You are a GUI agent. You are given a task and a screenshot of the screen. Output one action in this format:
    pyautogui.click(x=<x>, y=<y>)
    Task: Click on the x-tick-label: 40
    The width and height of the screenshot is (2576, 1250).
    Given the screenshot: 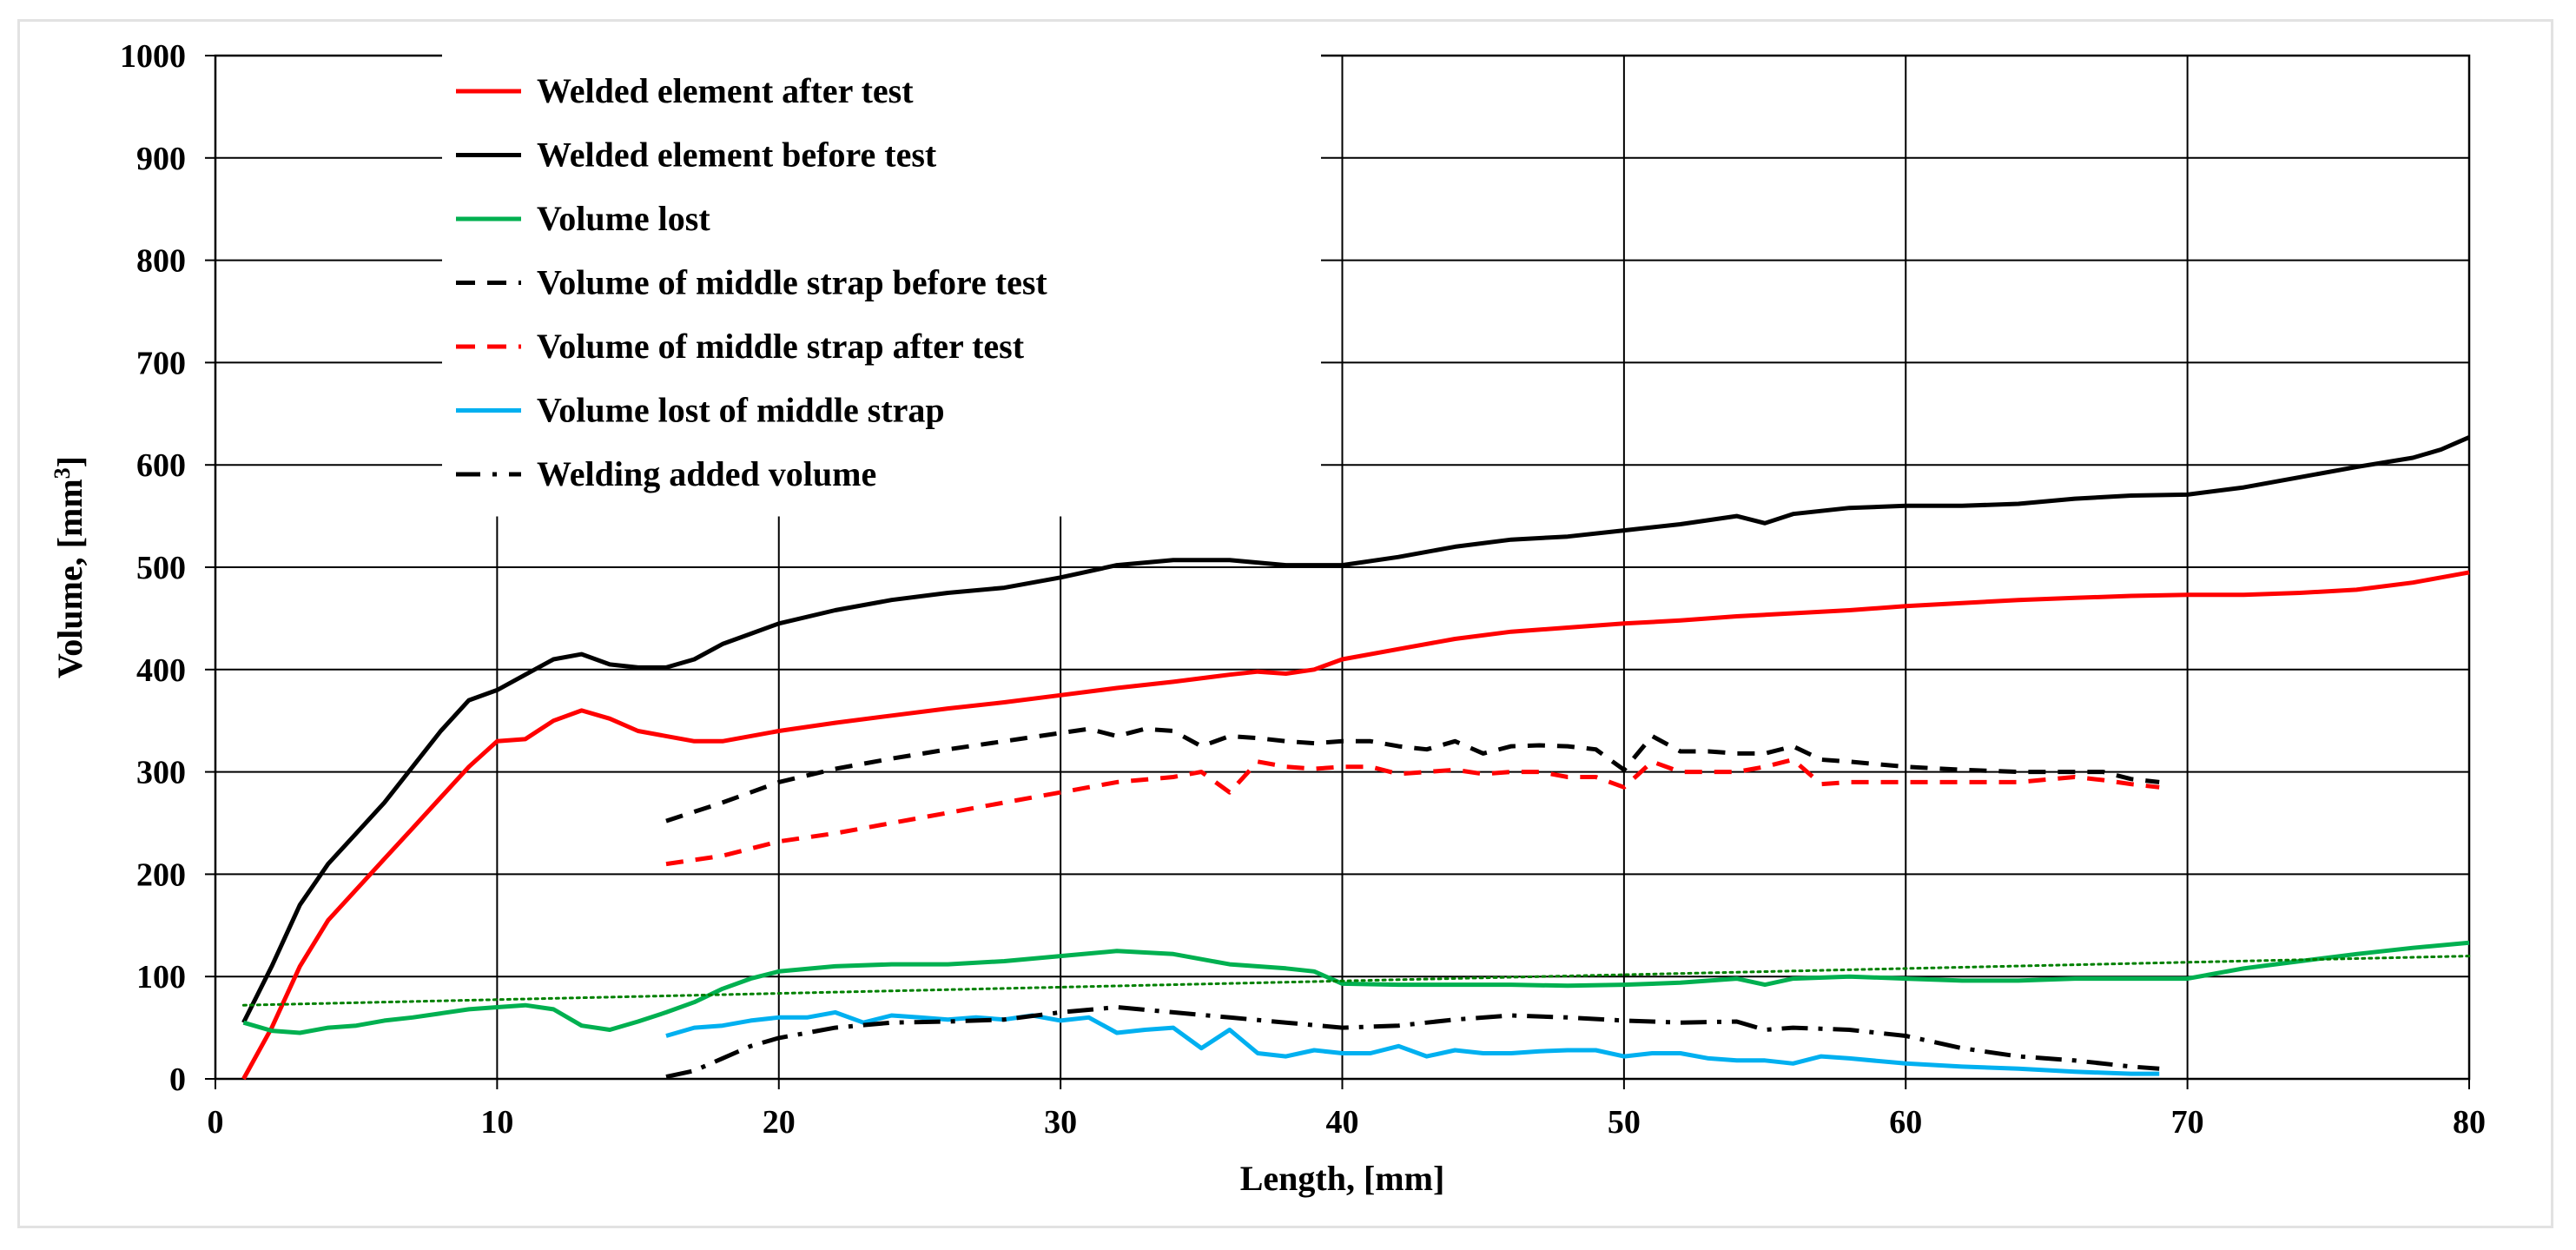 What is the action you would take?
    pyautogui.click(x=1343, y=1122)
    